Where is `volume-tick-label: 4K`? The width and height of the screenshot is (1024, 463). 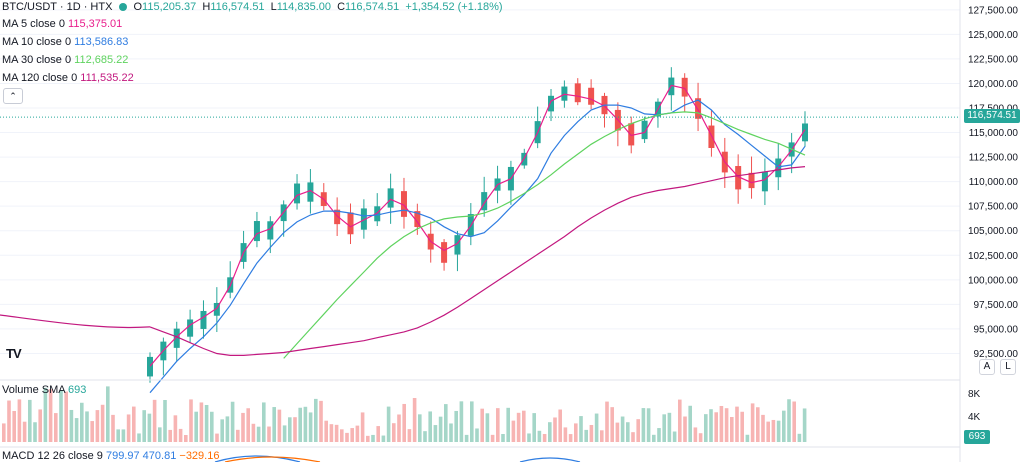
volume-tick-label: 4K is located at coordinates (974, 417).